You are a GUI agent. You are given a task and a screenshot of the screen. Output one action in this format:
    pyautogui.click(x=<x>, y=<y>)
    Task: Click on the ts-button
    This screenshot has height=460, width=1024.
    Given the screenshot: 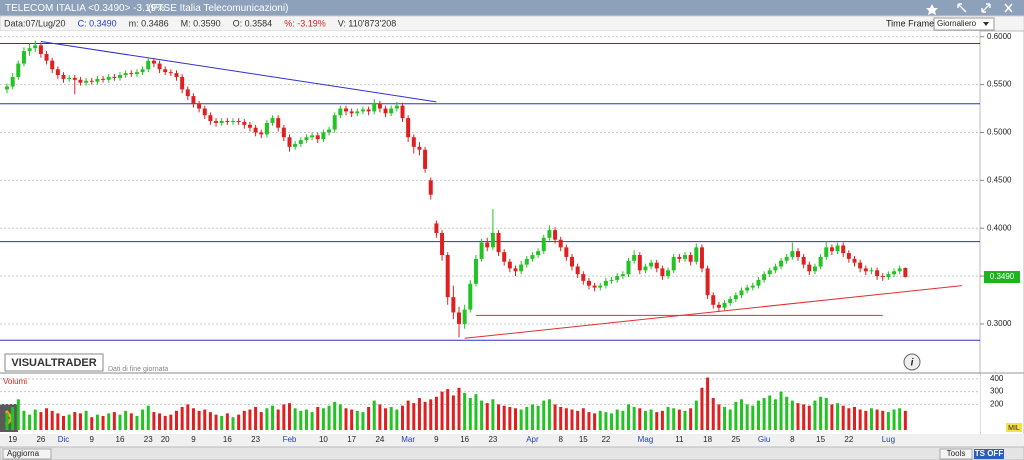 What is the action you would take?
    pyautogui.click(x=989, y=454)
    